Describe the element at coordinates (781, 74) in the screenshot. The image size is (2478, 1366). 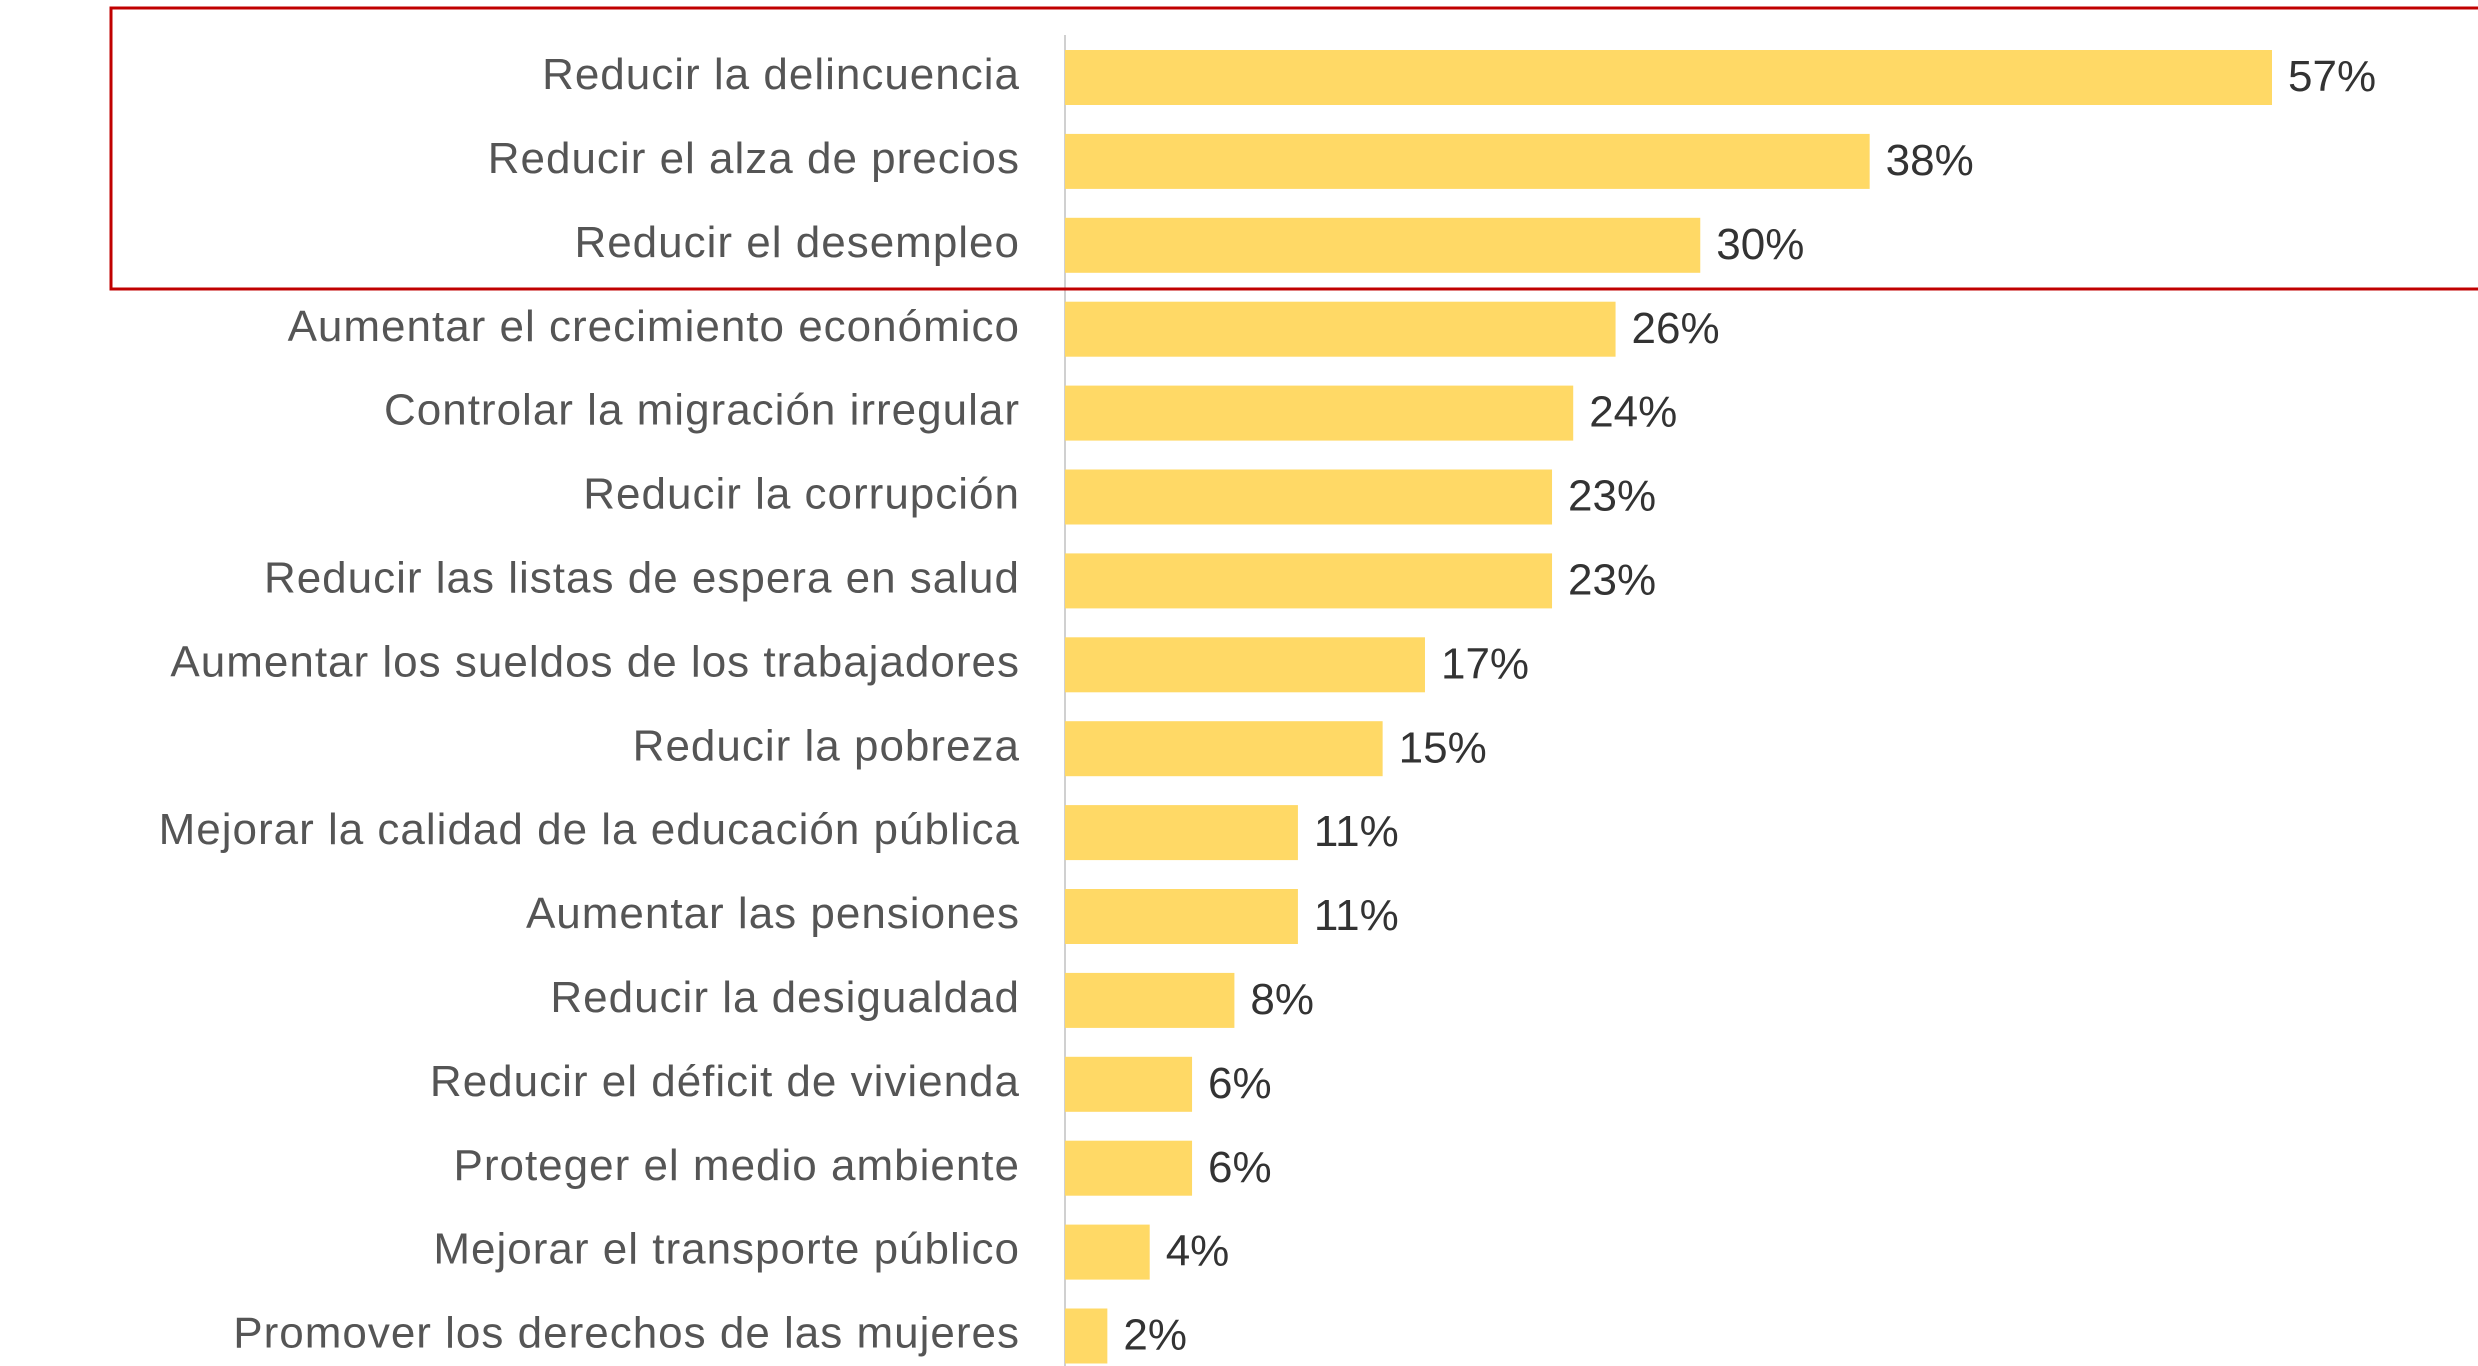
I see `category-label: Reducir la delincuencia` at that location.